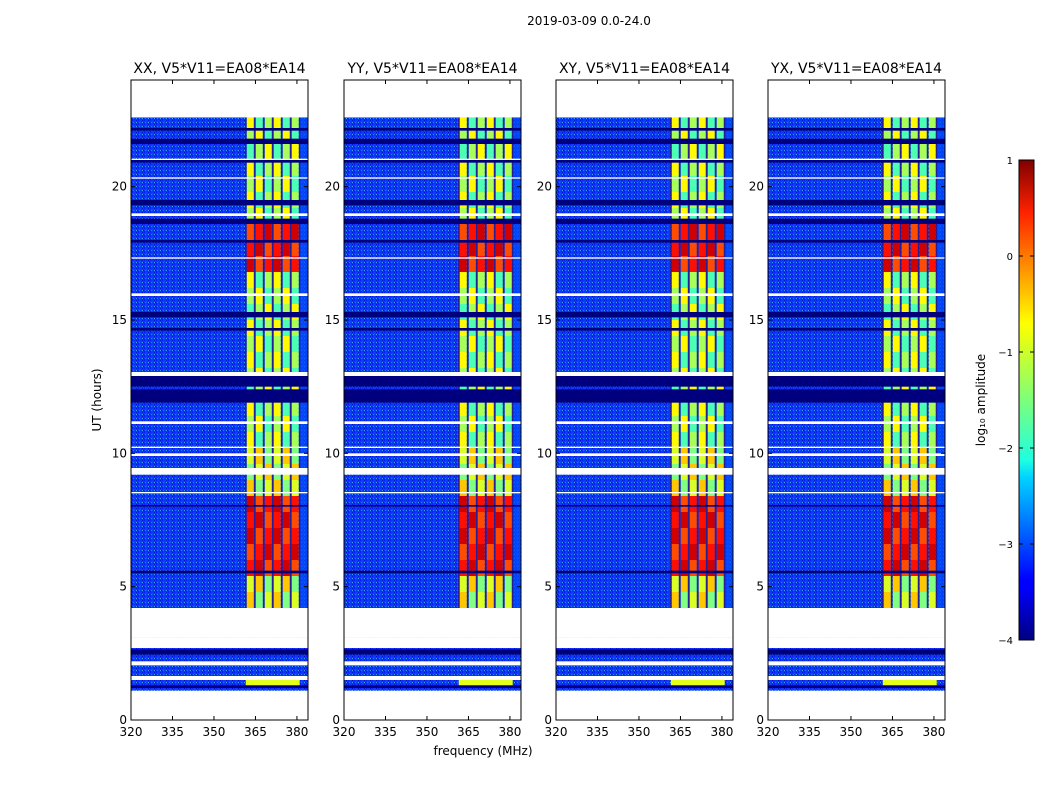 The image size is (1050, 800). Describe the element at coordinates (516, 362) in the screenshot. I see `weak-band` at that location.